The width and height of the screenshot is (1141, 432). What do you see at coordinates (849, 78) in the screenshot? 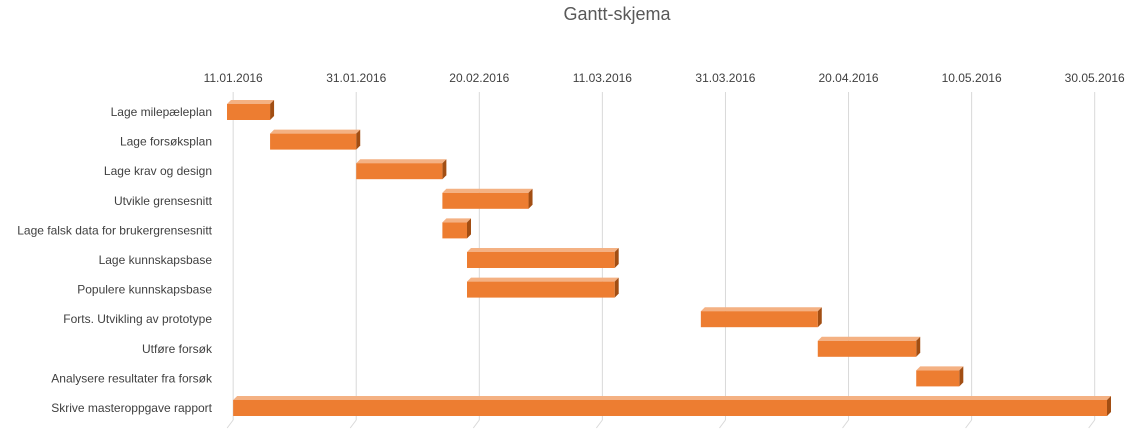
I see `x-tick-label: 20.04.2016` at bounding box center [849, 78].